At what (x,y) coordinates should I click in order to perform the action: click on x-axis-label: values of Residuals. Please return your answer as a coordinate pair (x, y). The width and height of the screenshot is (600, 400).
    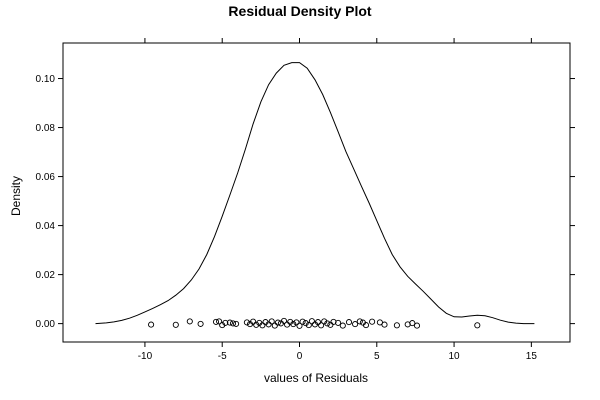
    Looking at the image, I should click on (316, 378).